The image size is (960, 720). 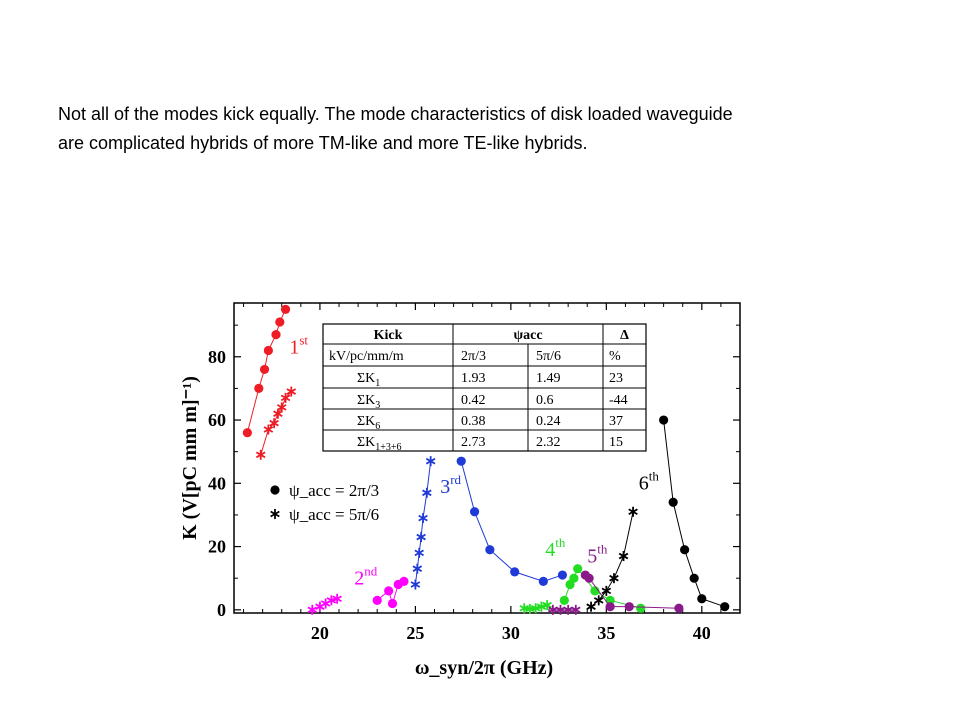 I want to click on series-1st-dot, so click(x=266, y=371).